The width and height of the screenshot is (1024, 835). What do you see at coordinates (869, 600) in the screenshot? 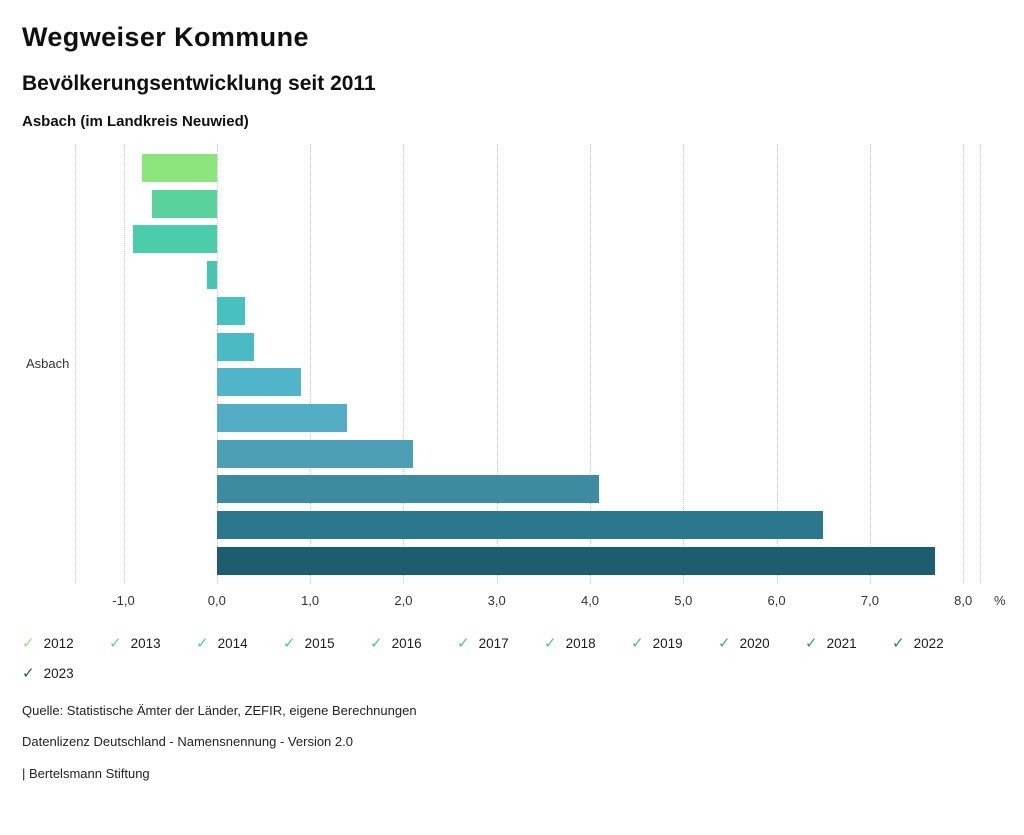
I see `x-tick-label: 7,0` at bounding box center [869, 600].